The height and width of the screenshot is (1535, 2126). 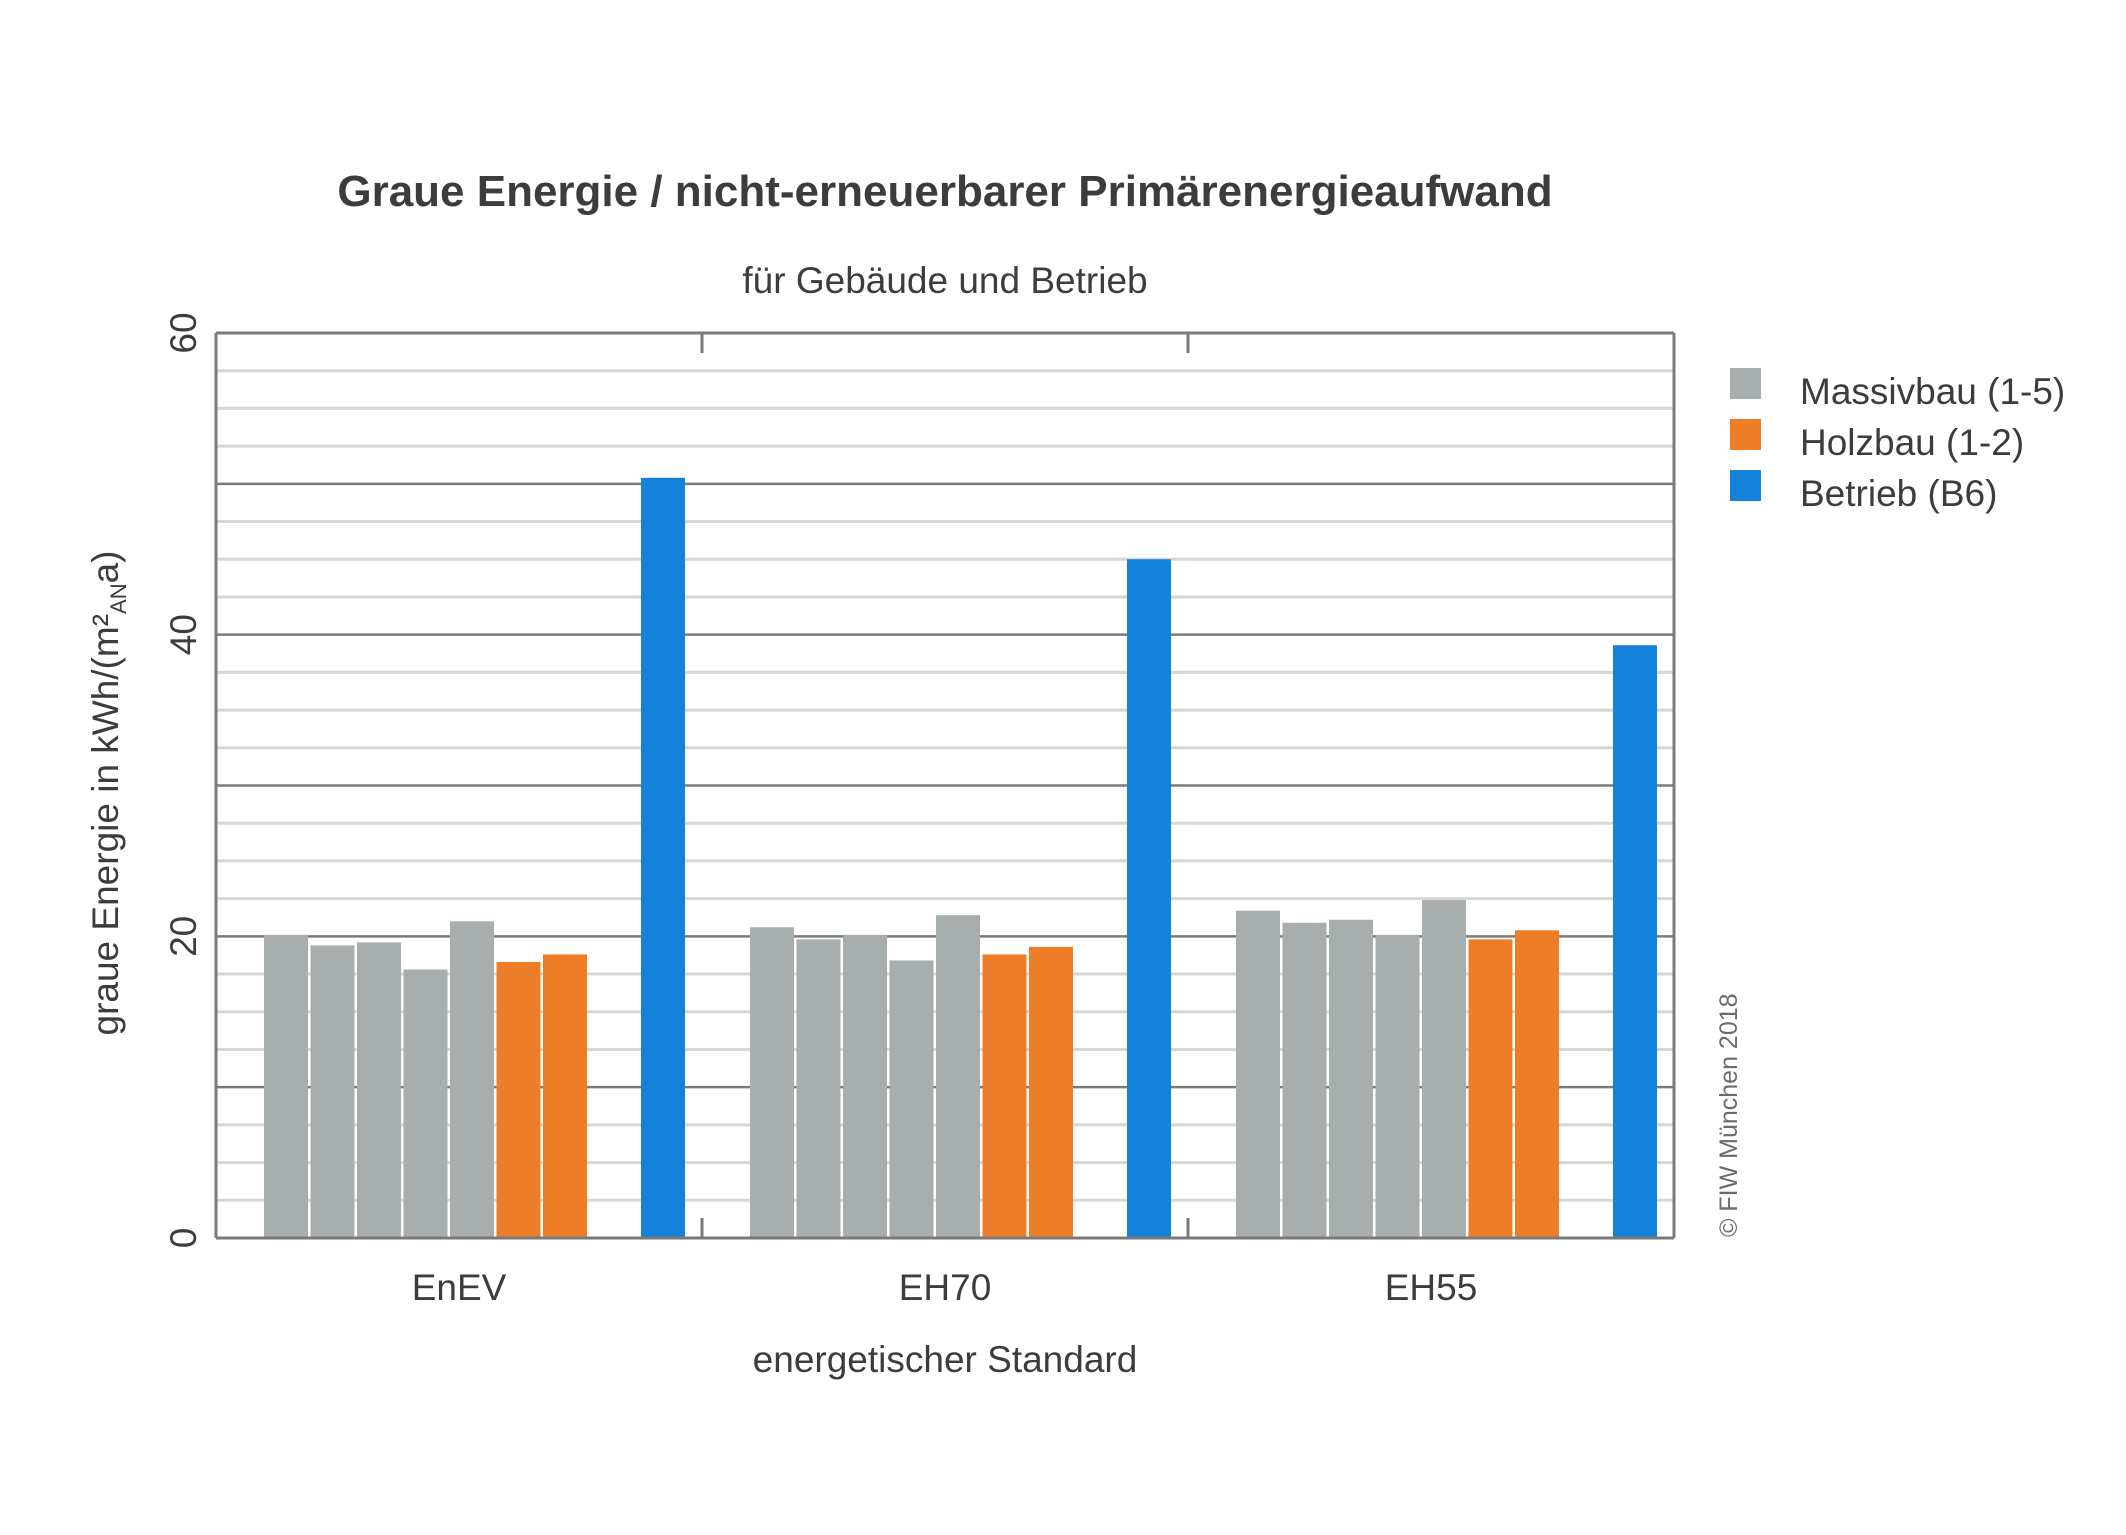 What do you see at coordinates (459, 1287) in the screenshot?
I see `x-tick-label: EnEV` at bounding box center [459, 1287].